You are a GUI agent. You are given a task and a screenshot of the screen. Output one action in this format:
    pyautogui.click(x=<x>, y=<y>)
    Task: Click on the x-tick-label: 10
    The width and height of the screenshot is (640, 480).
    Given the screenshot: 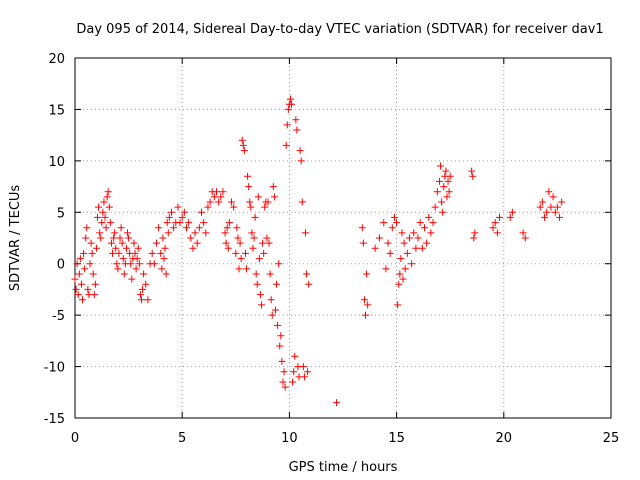 What is the action you would take?
    pyautogui.click(x=289, y=438)
    